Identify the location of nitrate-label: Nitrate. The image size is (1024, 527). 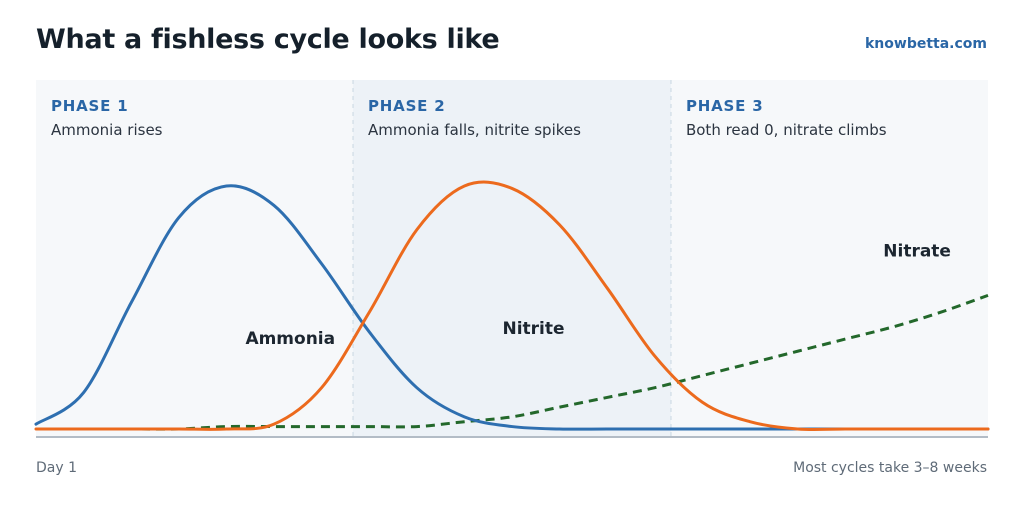
(917, 251).